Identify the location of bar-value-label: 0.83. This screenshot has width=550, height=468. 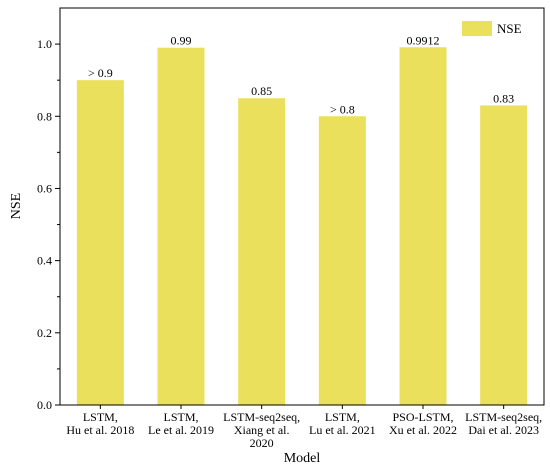
(503, 98).